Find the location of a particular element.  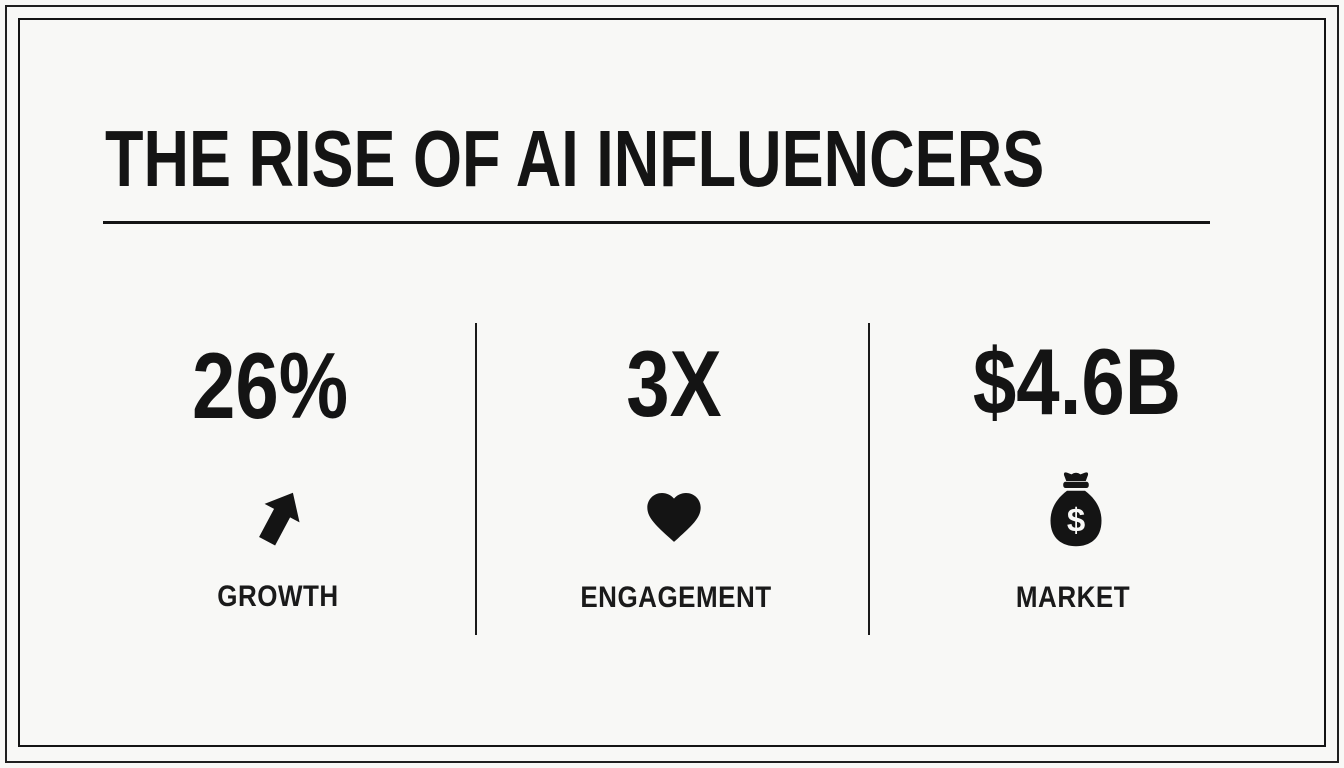

page-title-text: THE RISE OF AI INFLUENCERS is located at coordinates (575, 159).